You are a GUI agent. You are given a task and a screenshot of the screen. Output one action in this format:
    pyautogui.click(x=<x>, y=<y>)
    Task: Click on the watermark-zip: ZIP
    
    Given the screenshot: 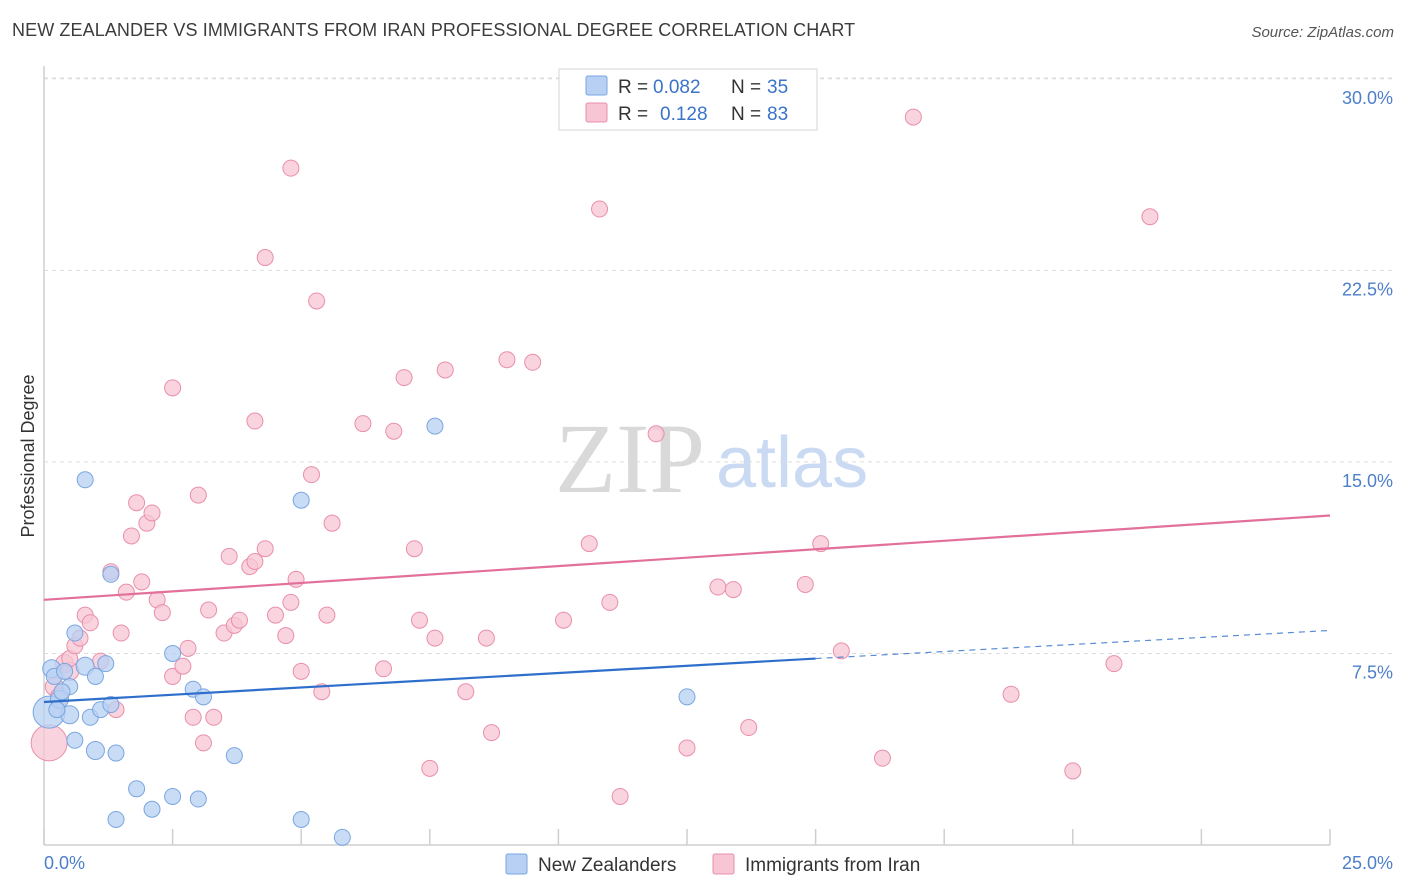 What is the action you would take?
    pyautogui.click(x=630, y=458)
    